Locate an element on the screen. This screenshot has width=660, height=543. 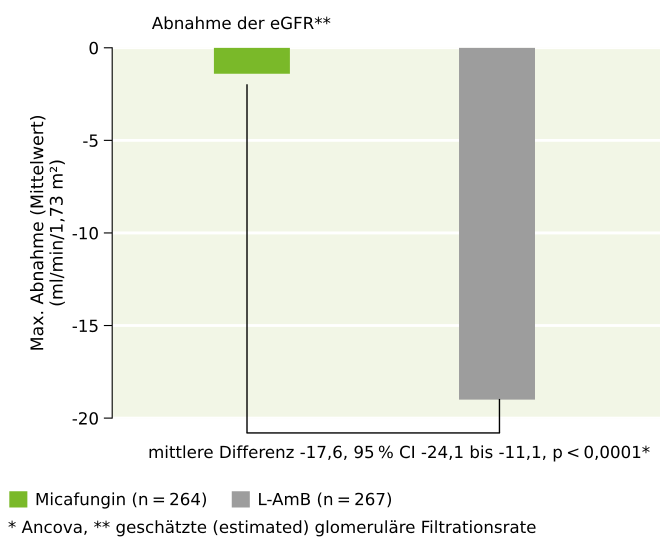
text: mittlere Differenz -17,6, 95 % CI -24,1 bis -11,1, p < 0,0001* is located at coordinates (400, 453).